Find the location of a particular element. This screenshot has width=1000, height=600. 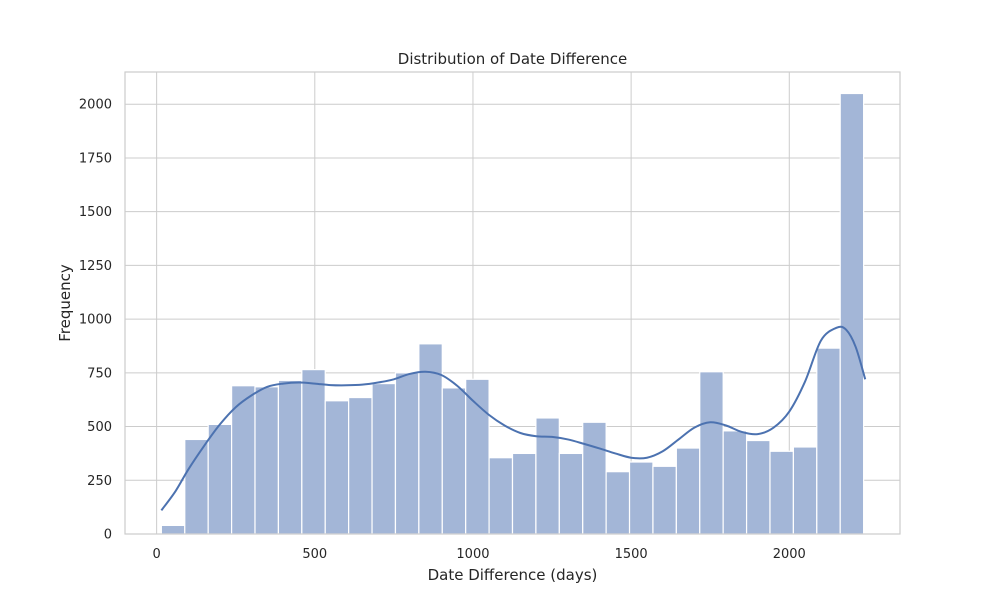

x-tick-label: 1500 is located at coordinates (631, 554).